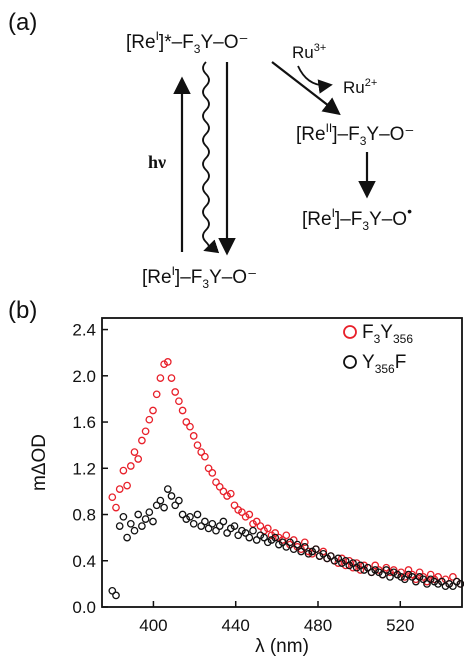  I want to click on electron-transfer-arrow, so click(306, 88).